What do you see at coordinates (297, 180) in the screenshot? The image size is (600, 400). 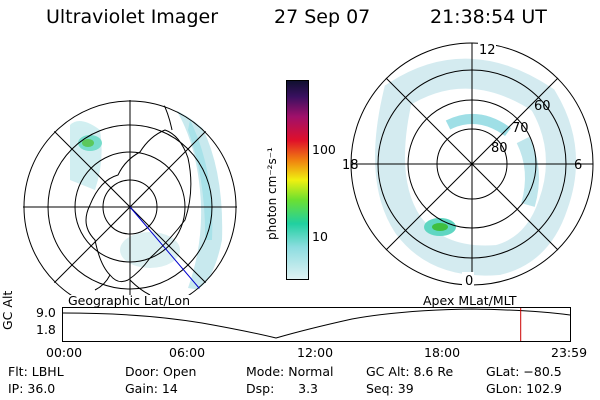 I see `intensity-colorbar` at bounding box center [297, 180].